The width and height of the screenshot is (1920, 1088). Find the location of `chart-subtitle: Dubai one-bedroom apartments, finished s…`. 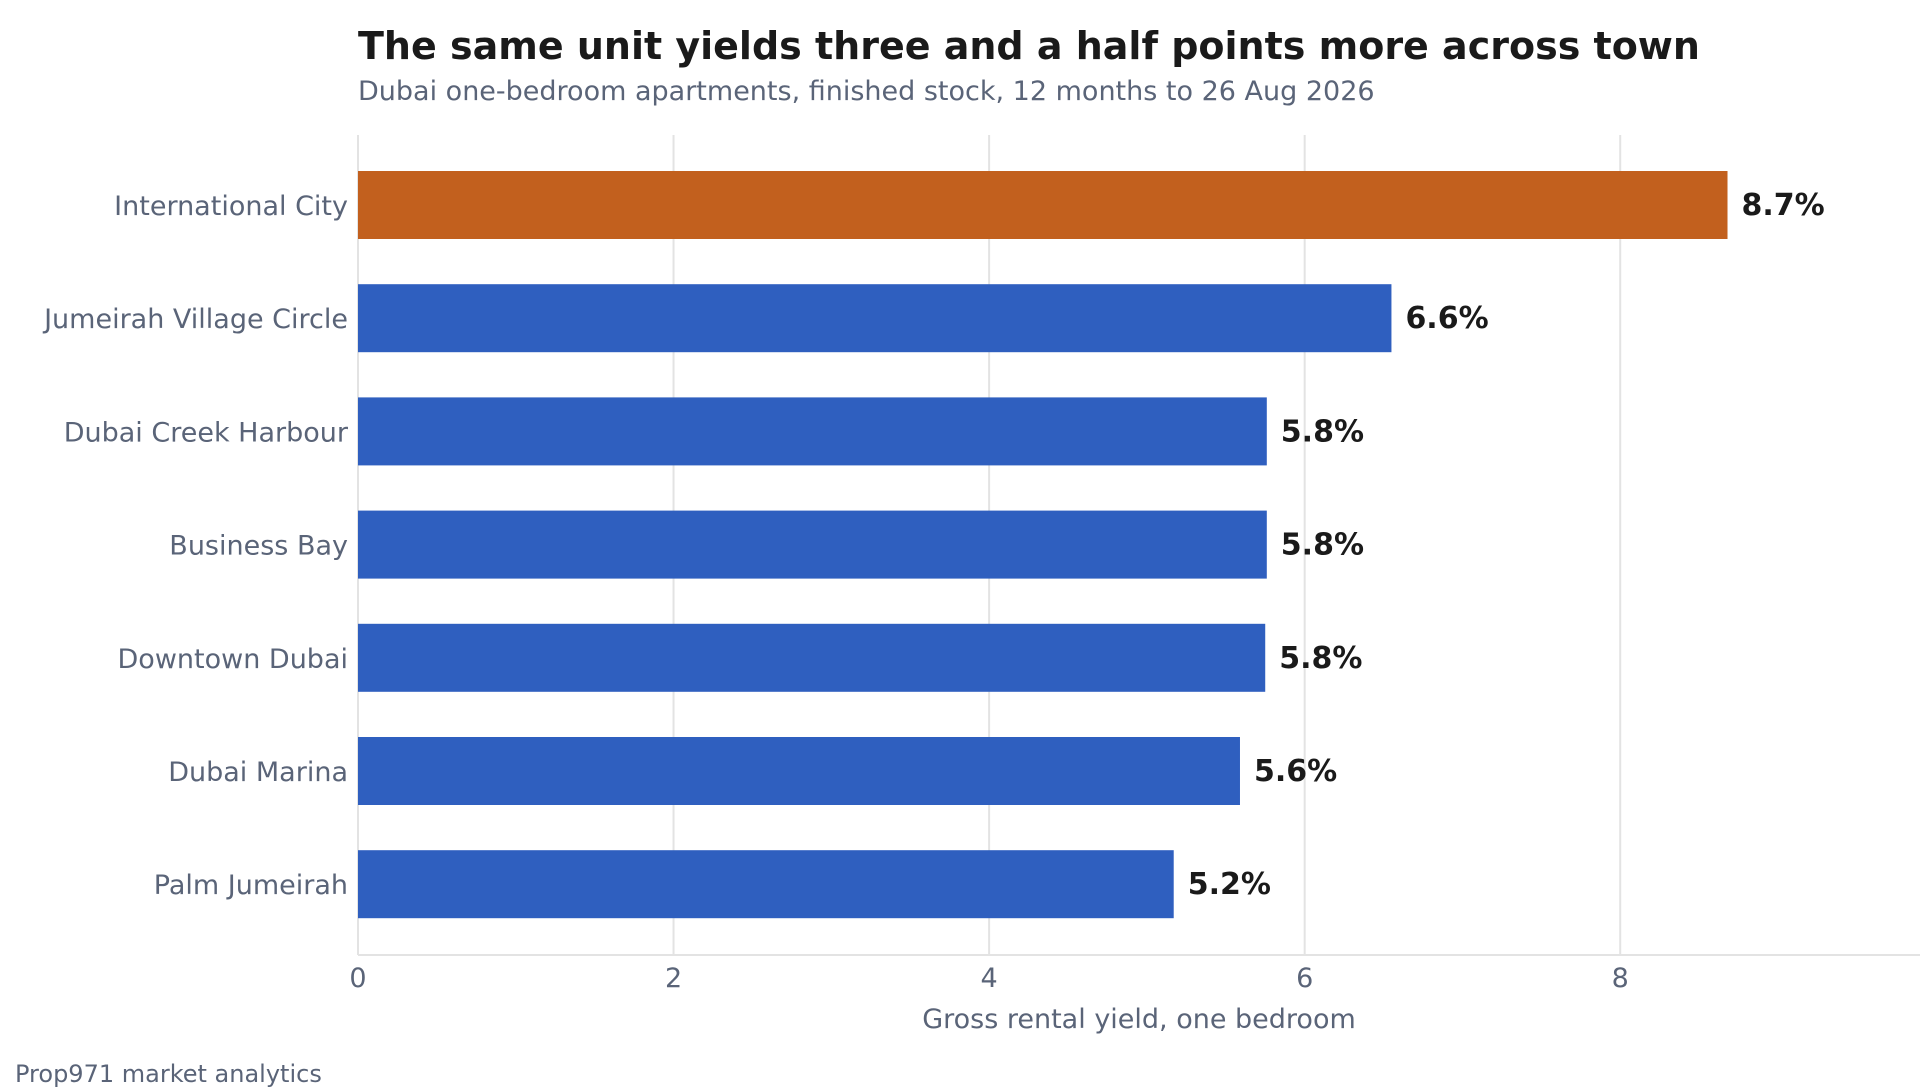

chart-subtitle: Dubai one-bedroom apartments, finished s… is located at coordinates (866, 91).